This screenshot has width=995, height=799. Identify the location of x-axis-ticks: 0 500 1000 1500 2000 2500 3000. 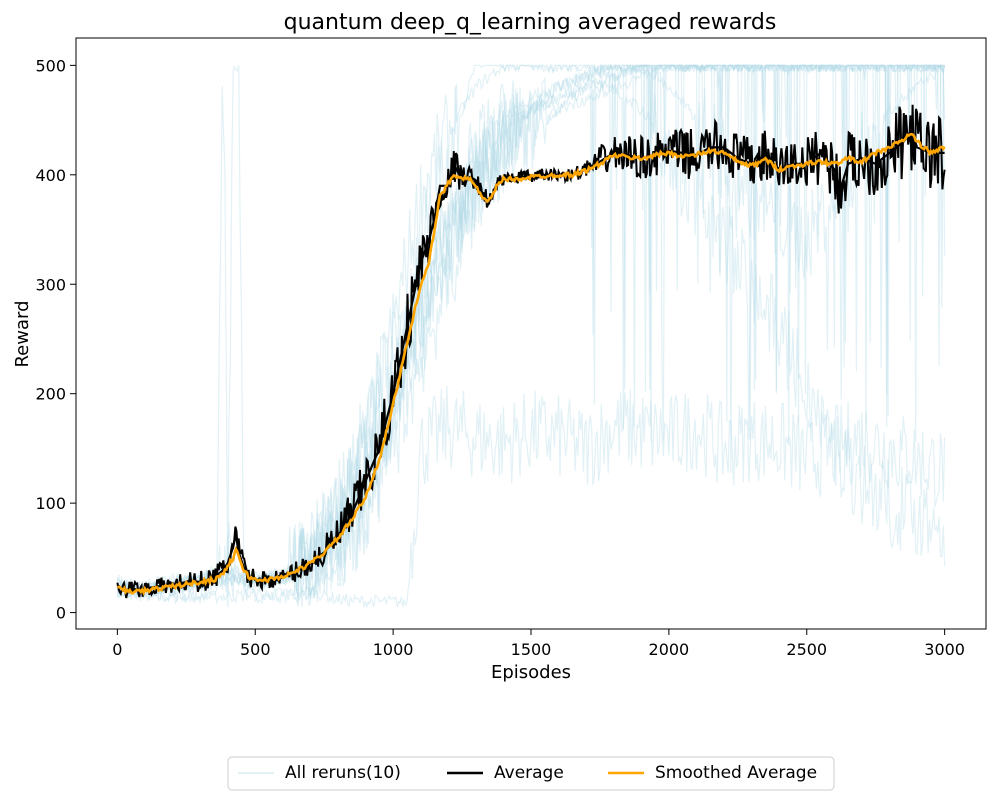
(538, 644).